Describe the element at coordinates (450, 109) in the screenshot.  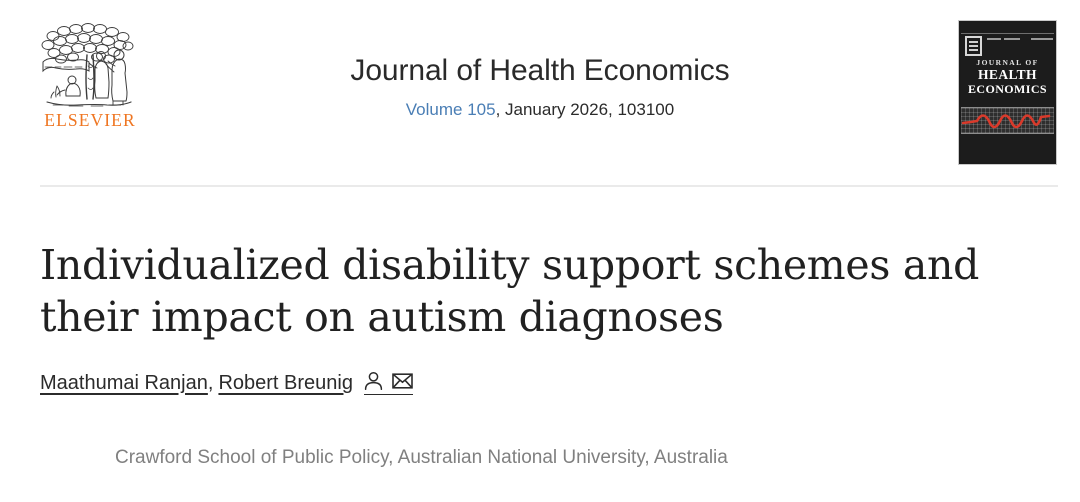
I see `journal-volume-link: Volume 105` at that location.